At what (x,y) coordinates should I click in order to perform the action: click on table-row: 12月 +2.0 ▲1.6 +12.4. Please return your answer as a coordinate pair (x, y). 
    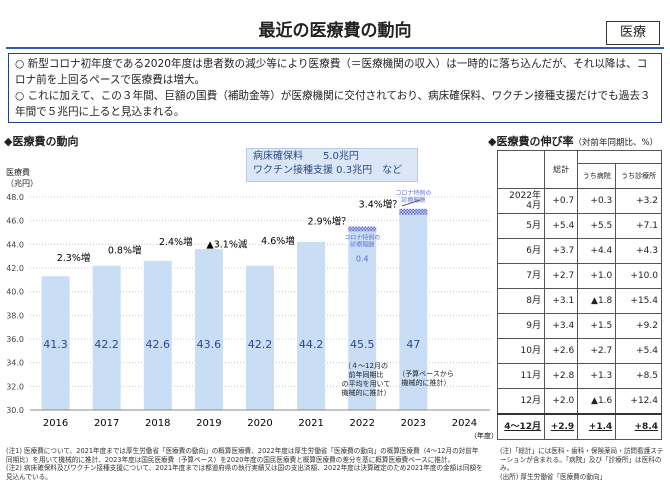
    Looking at the image, I should click on (579, 401).